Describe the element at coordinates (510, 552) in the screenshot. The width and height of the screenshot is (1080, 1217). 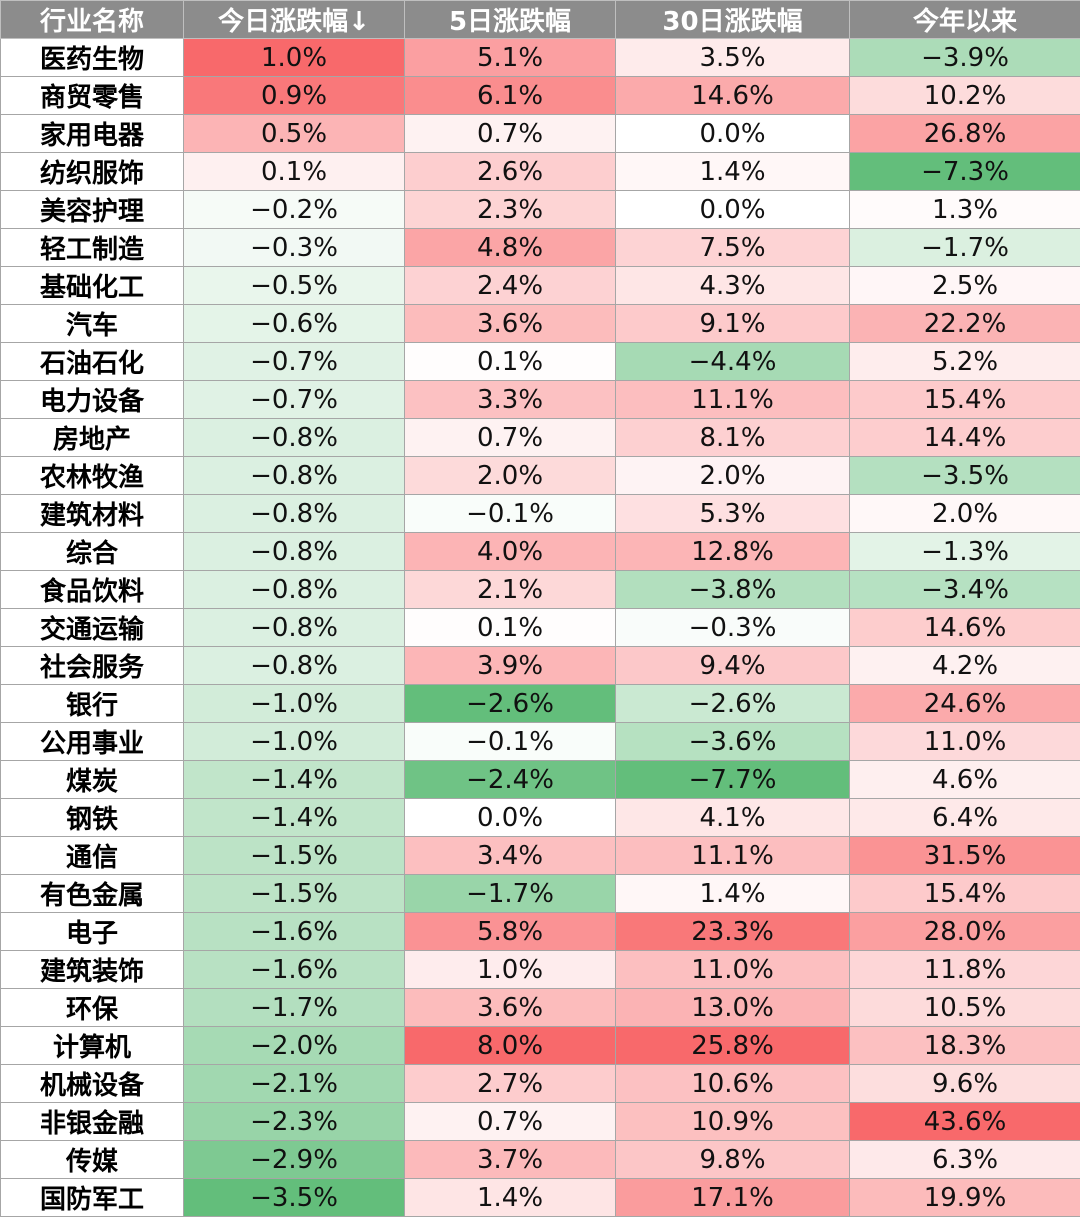
I see `value-cell-5day: 4.0%` at that location.